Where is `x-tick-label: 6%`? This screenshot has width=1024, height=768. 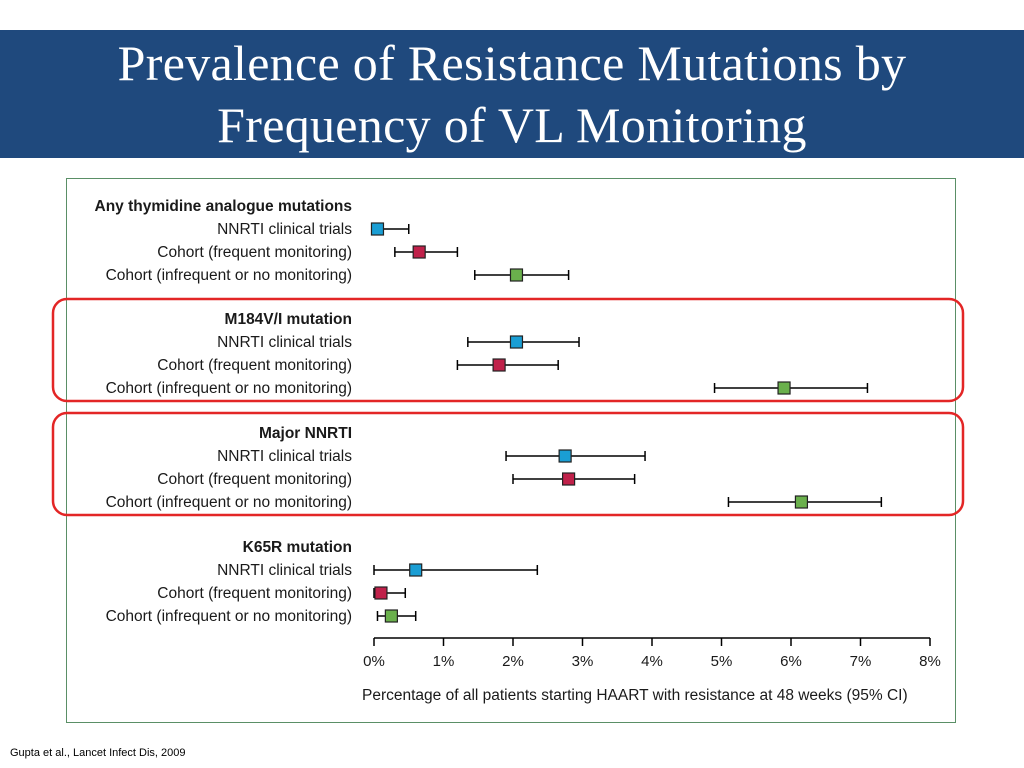 x-tick-label: 6% is located at coordinates (791, 661).